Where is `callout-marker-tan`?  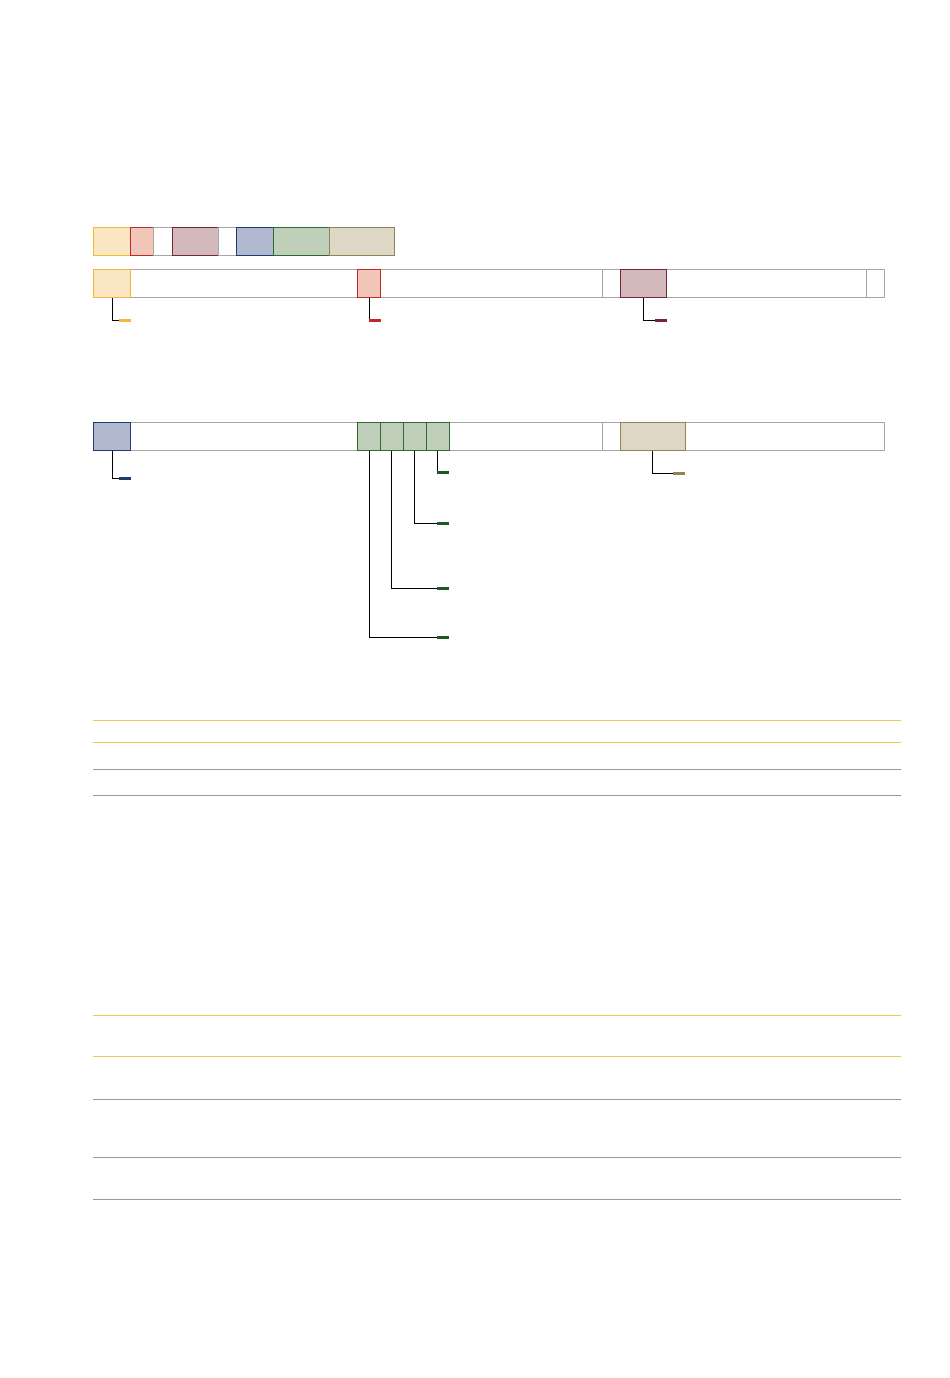
callout-marker-tan is located at coordinates (679, 473).